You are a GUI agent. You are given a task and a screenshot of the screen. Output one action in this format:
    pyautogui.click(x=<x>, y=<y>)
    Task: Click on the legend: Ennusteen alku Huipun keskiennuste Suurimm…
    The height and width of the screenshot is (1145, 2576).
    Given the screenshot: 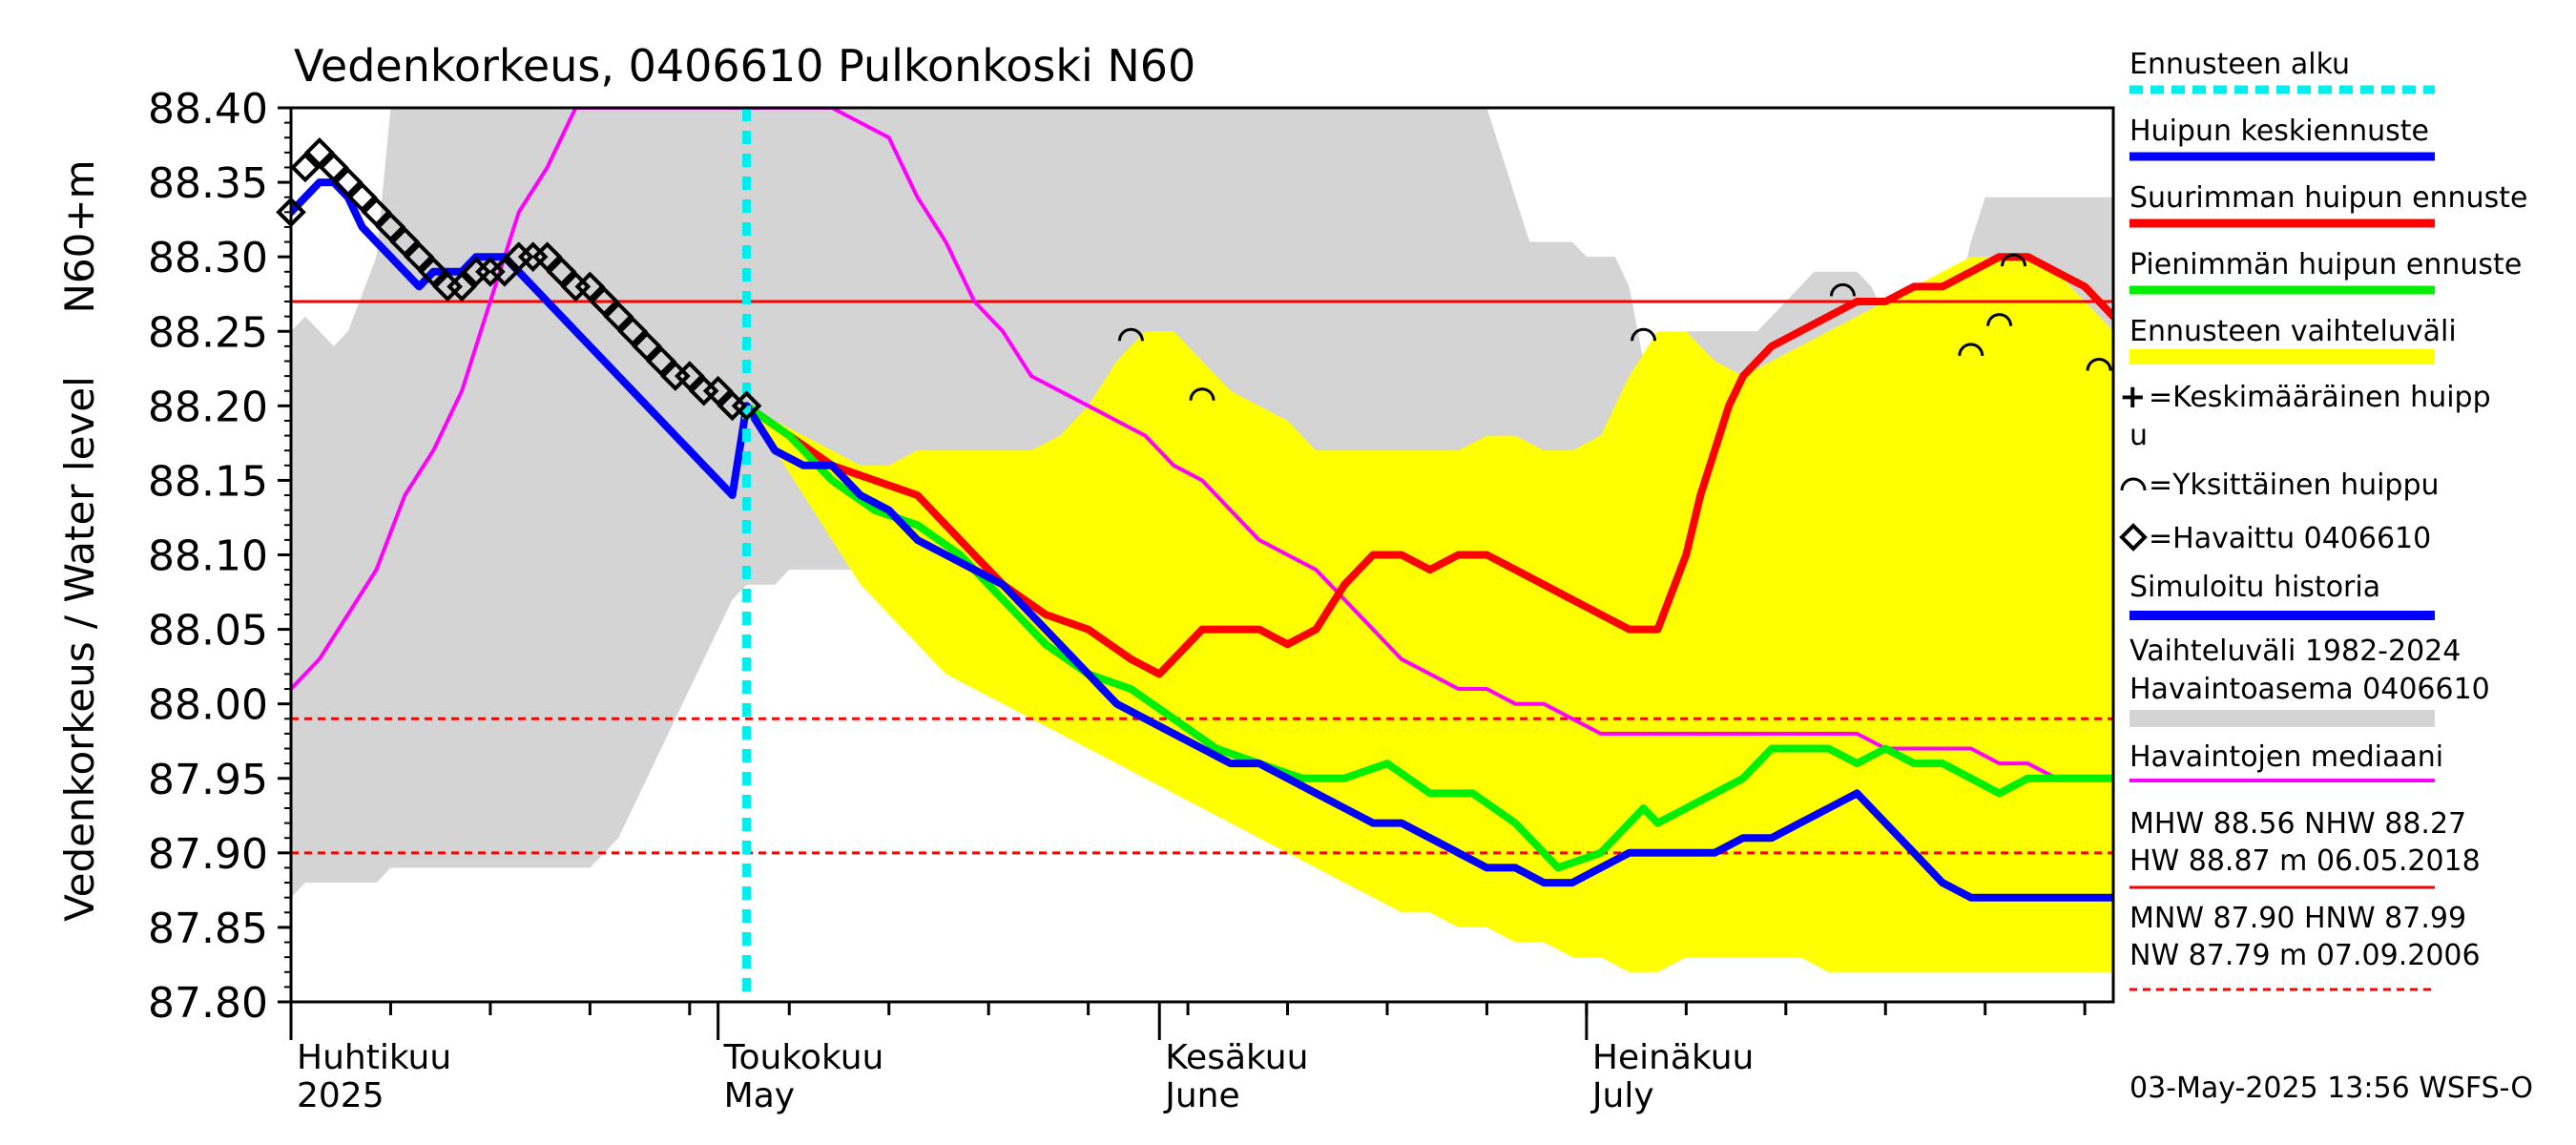 What is the action you would take?
    pyautogui.click(x=2323, y=519)
    